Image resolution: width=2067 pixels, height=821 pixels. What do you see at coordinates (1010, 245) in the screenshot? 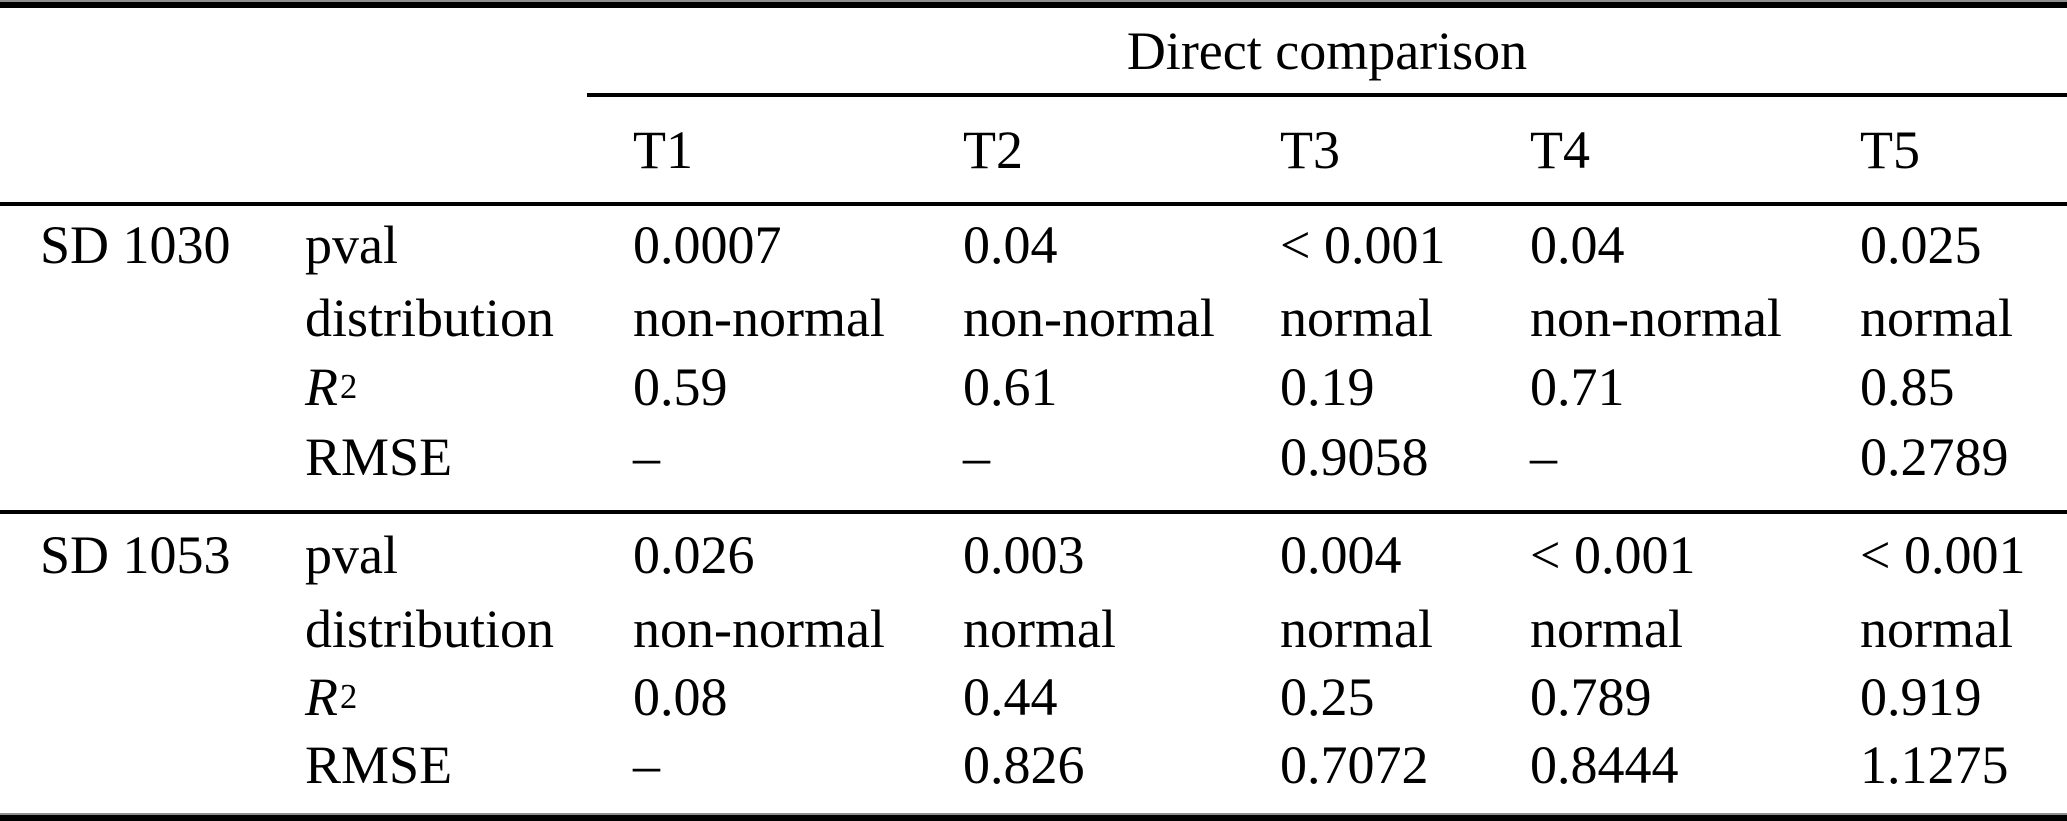
I see `cell-value: 0.04` at bounding box center [1010, 245].